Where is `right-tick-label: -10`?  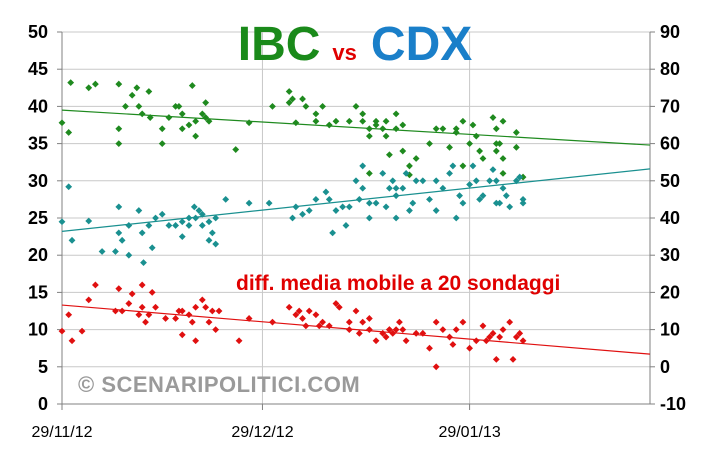 right-tick-label: -10 is located at coordinates (673, 404).